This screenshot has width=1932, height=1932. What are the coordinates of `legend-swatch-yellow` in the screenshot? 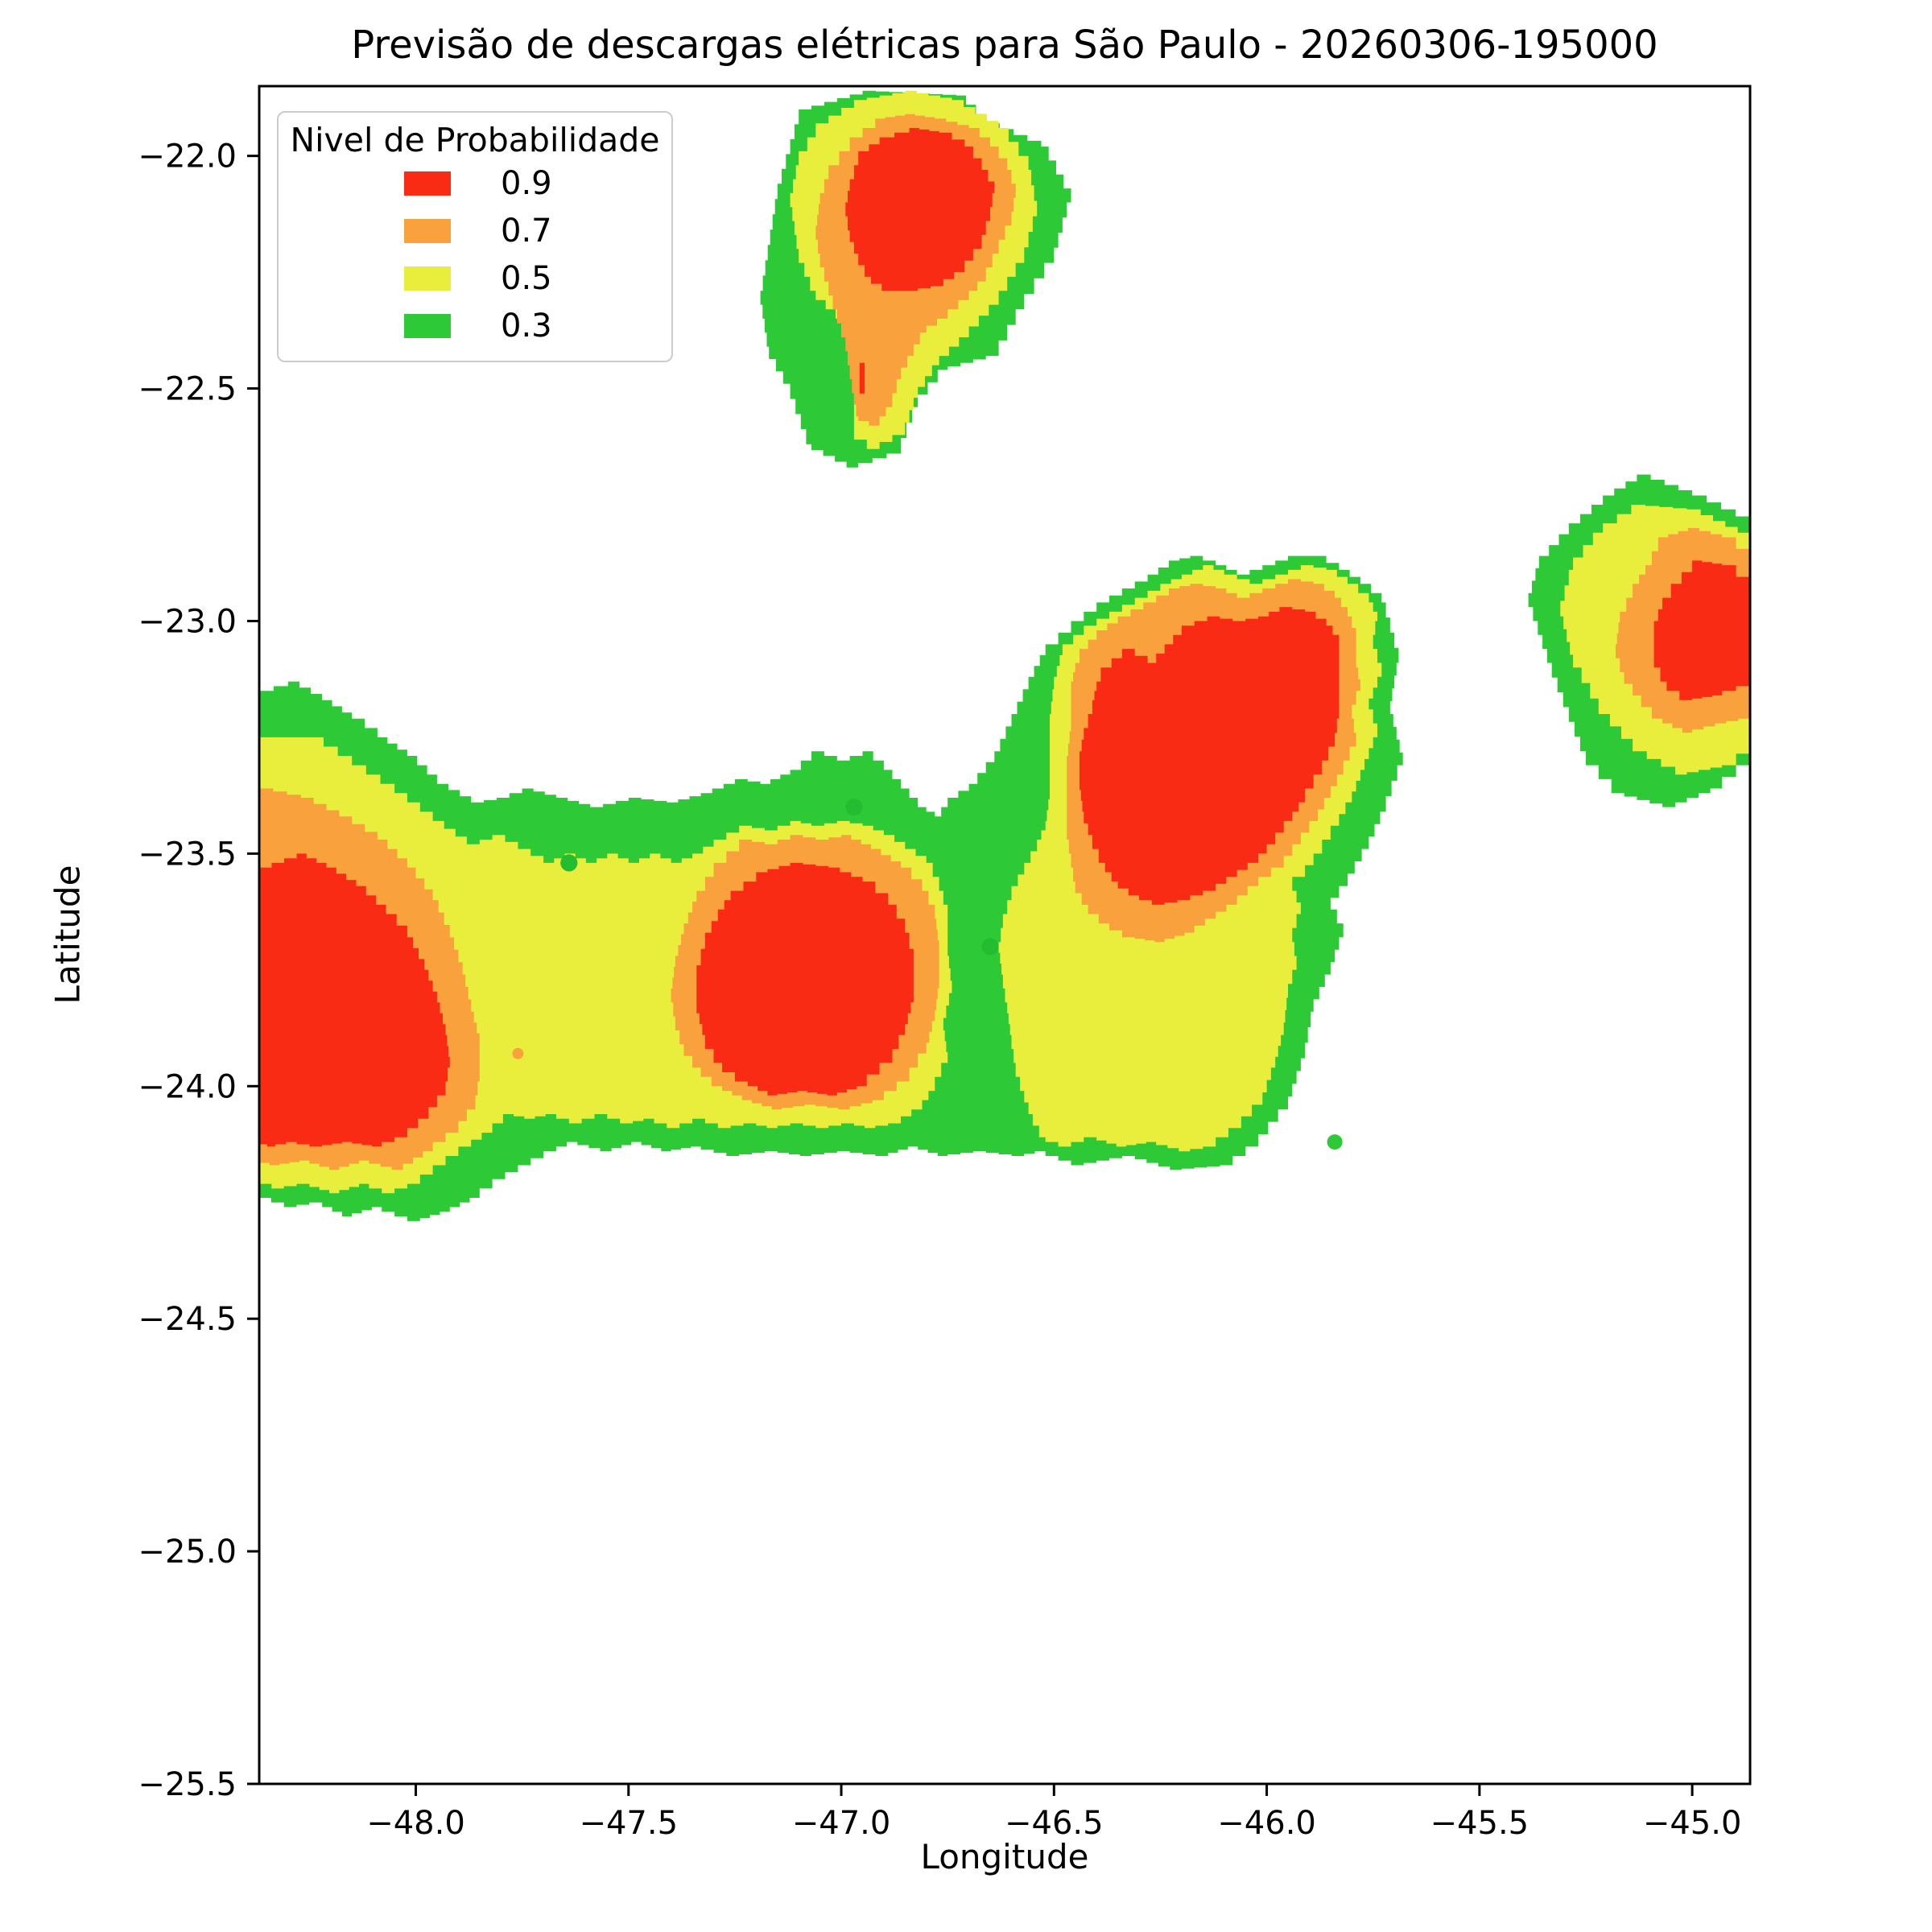 It's located at (427, 278).